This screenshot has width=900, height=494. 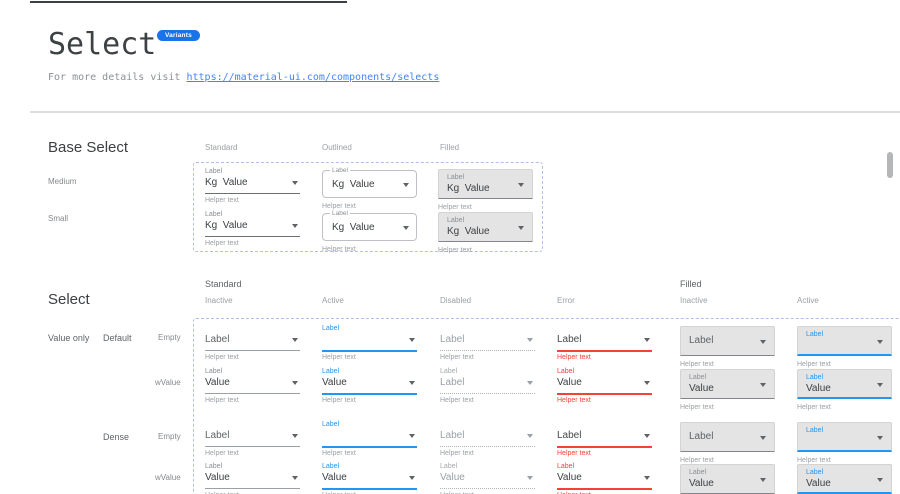 I want to click on base-select-outlined-small: Label Kg Value Helper text, so click(x=369, y=231).